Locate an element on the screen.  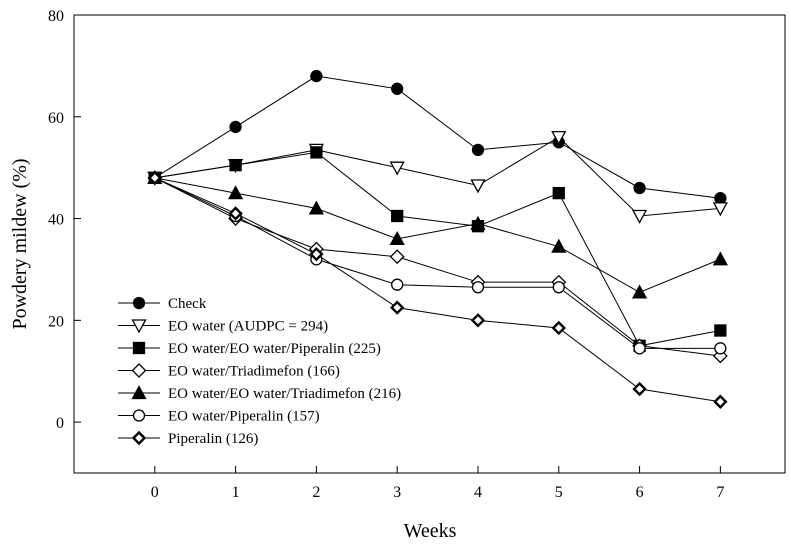
y-tick-label: 40 is located at coordinates (56, 220).